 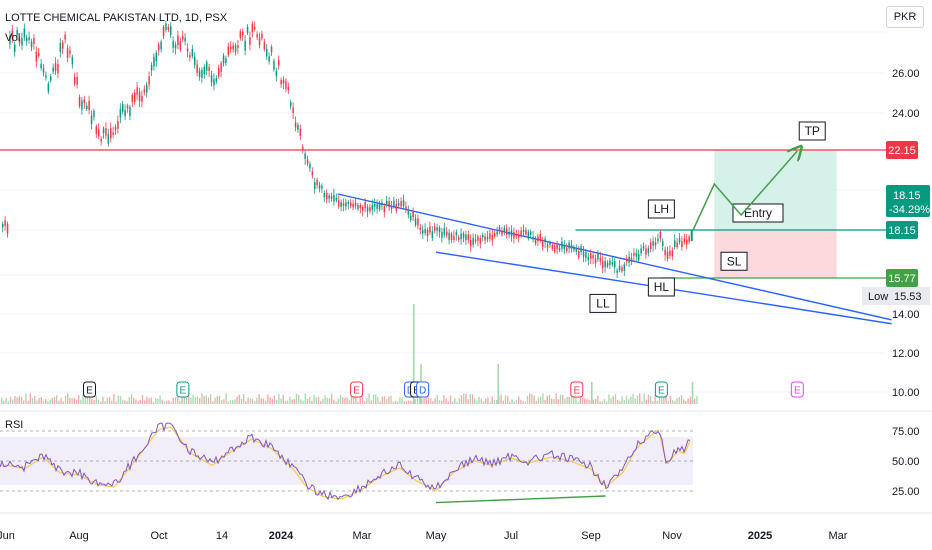 What do you see at coordinates (423, 389) in the screenshot?
I see `event-marker: D` at bounding box center [423, 389].